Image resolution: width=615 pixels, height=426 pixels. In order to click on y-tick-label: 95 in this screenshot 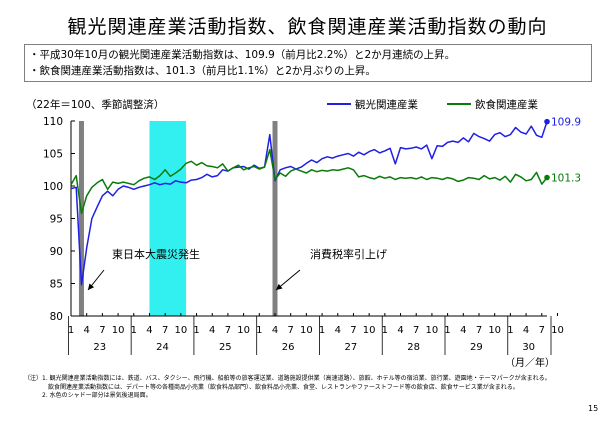, I will do `click(56, 220)`.